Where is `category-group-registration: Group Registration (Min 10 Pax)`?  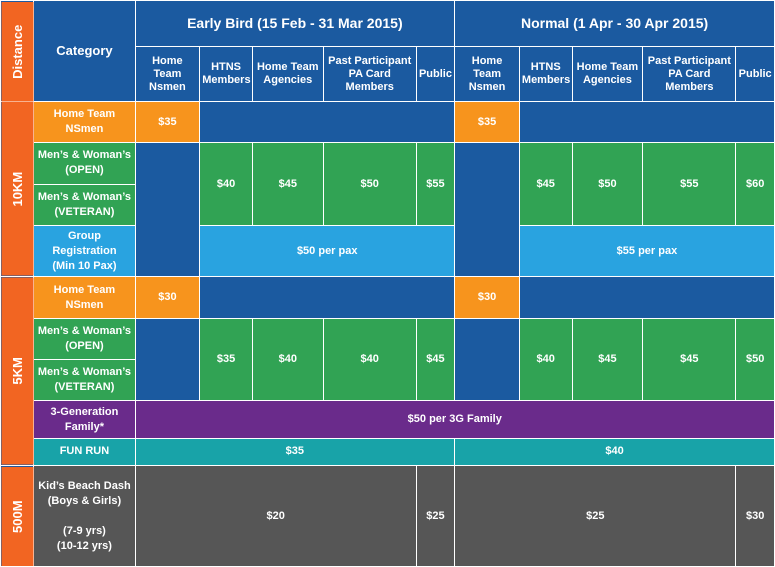
category-group-registration: Group Registration (Min 10 Pax) is located at coordinates (84, 251).